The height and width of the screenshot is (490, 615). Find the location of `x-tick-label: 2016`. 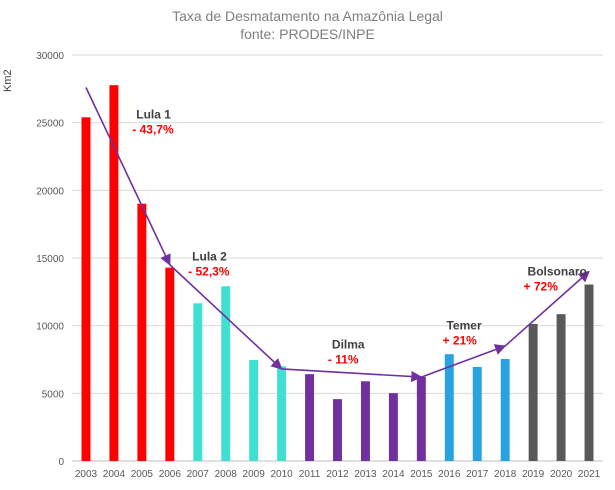

x-tick-label: 2016 is located at coordinates (449, 474).